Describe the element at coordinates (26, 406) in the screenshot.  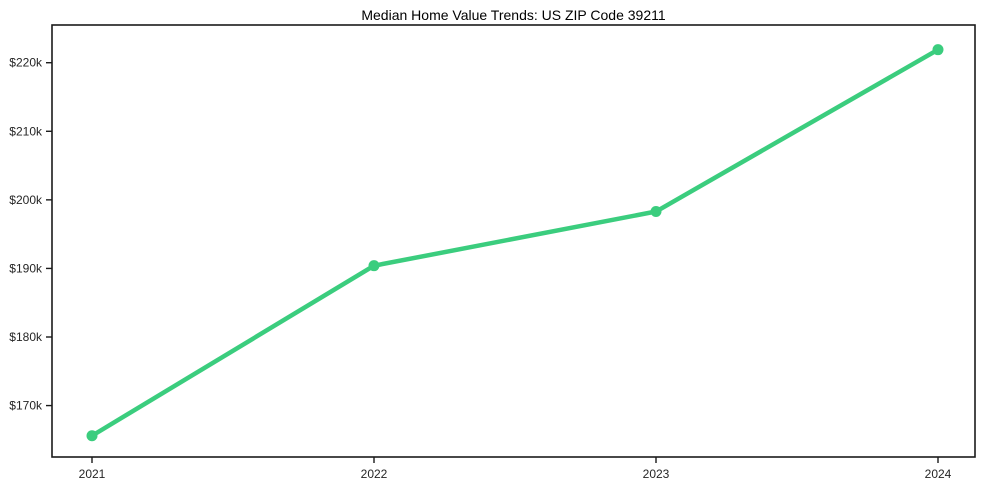
I see `y-tick-label: $170k` at that location.